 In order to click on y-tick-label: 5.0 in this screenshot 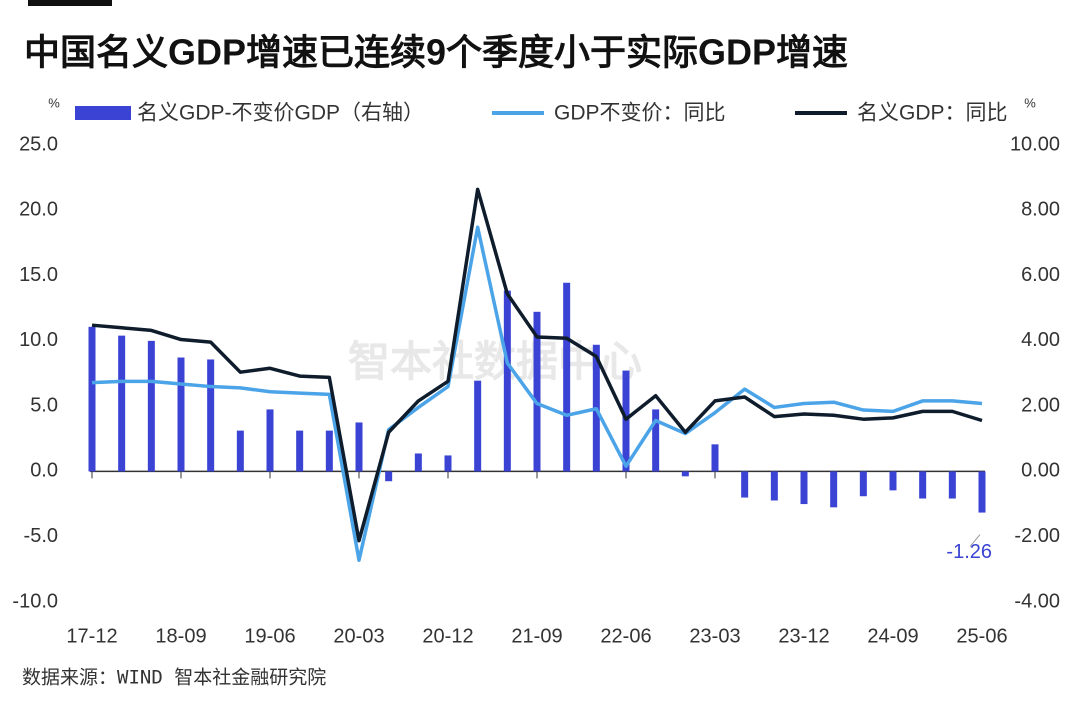, I will do `click(44, 405)`.